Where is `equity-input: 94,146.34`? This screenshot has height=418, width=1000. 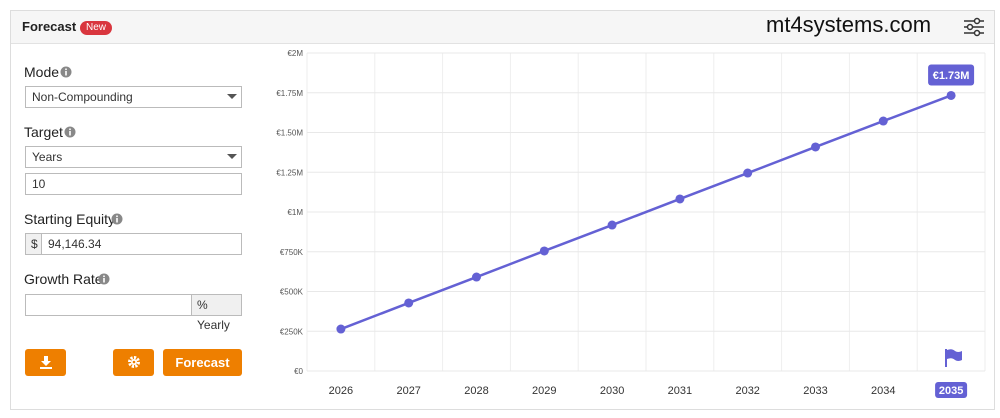
equity-input: 94,146.34 is located at coordinates (141, 244).